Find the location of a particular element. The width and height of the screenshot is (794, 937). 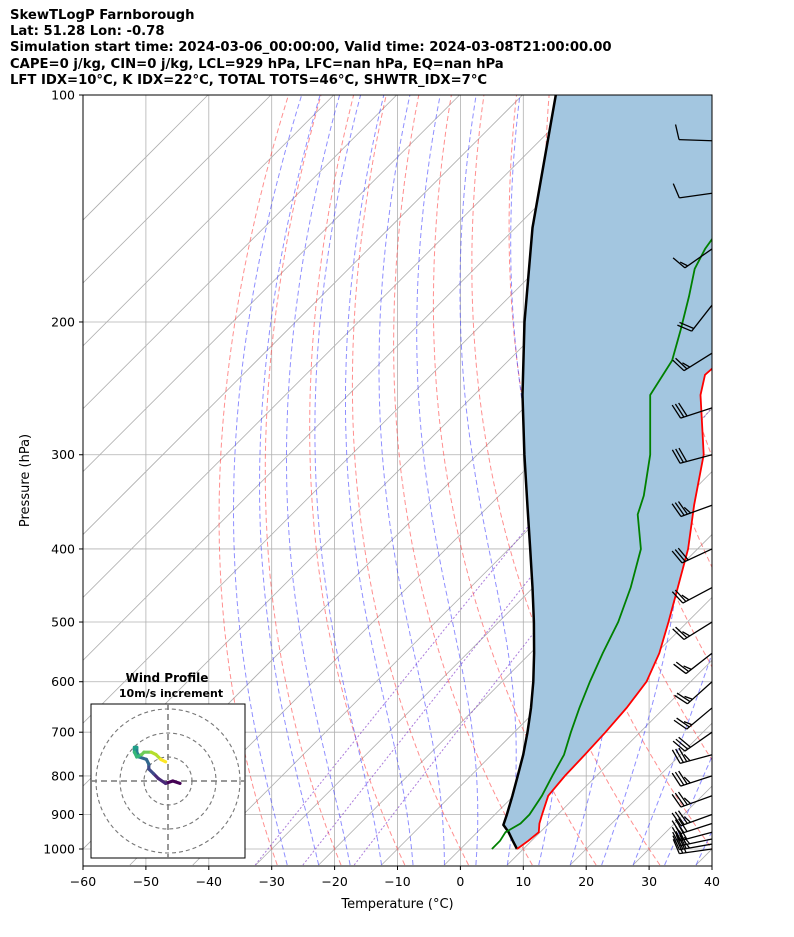

y-tick-label: 900 is located at coordinates (63, 814).